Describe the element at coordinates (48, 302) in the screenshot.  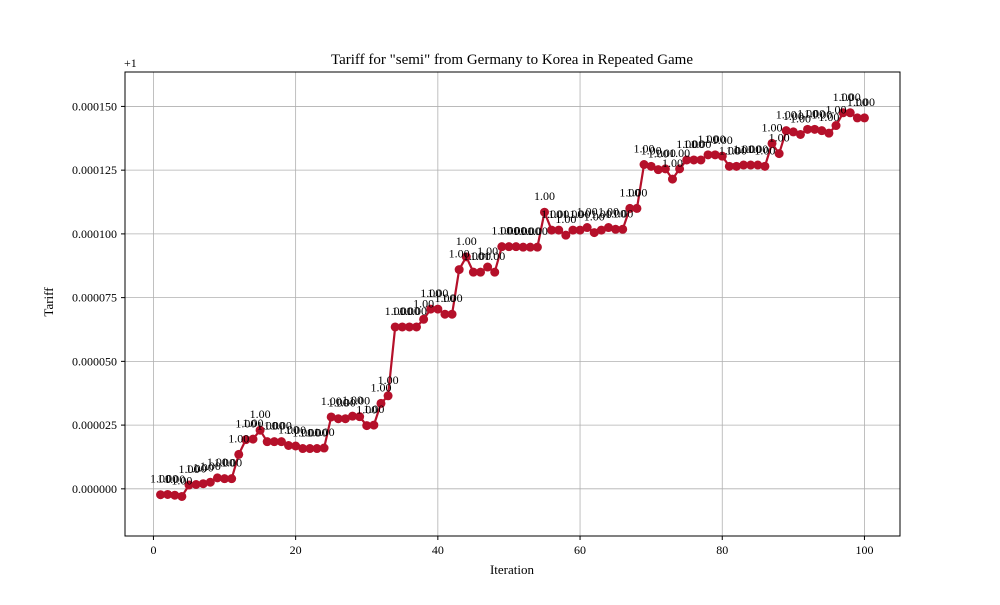
I see `y-axis-label: Tariff` at that location.